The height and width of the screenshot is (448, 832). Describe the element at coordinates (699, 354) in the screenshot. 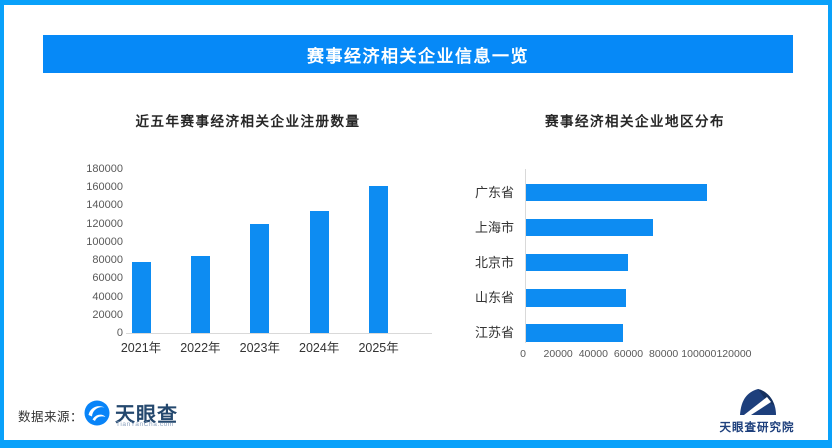

I see `x-axis-tick-label: 100000` at that location.